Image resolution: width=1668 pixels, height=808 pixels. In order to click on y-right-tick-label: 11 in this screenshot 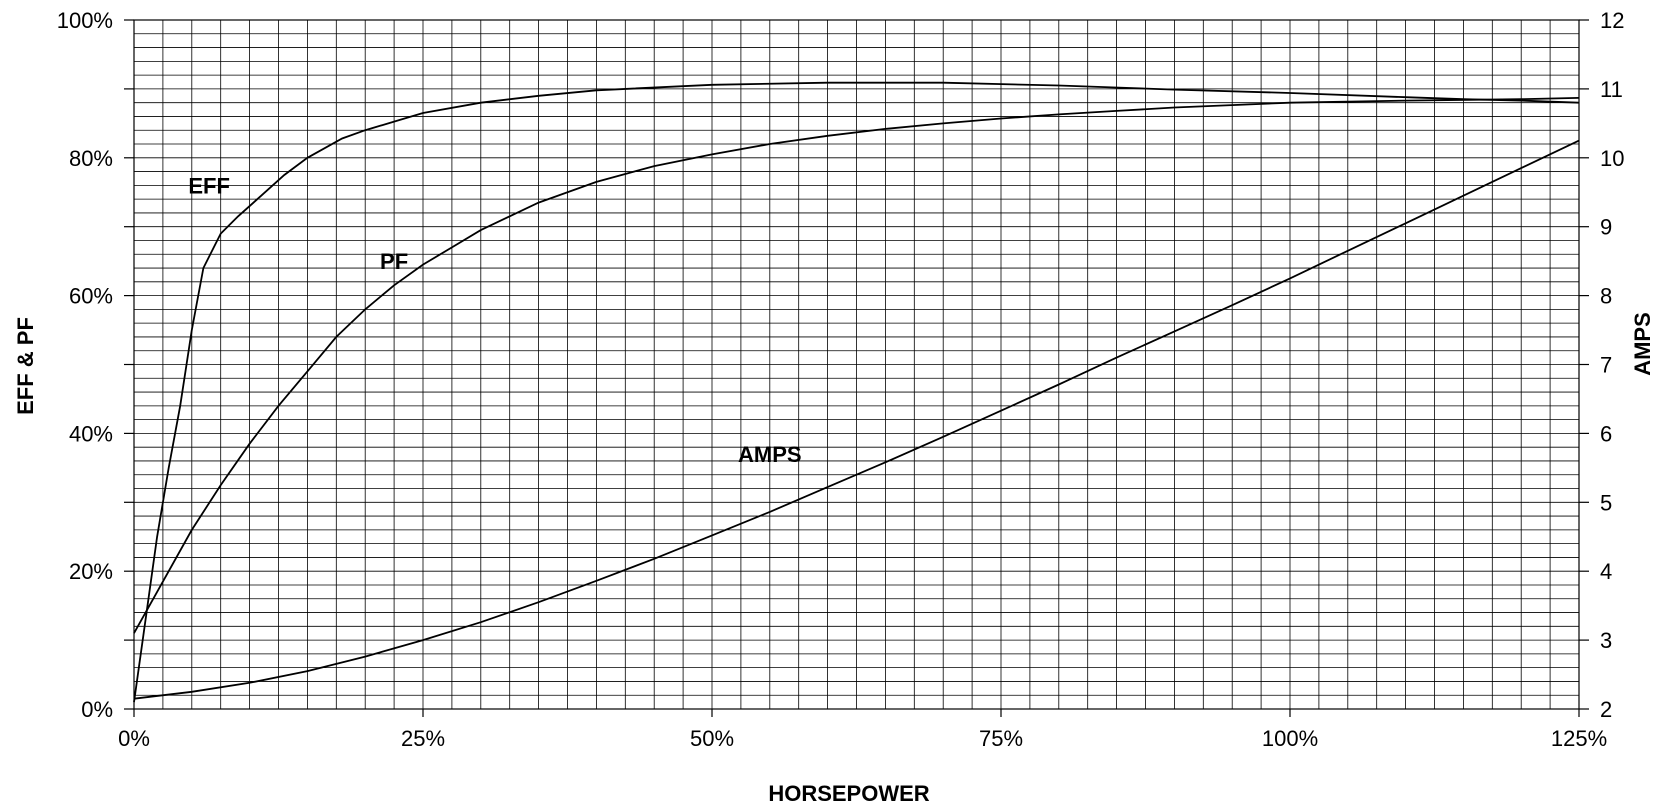, I will do `click(1611, 89)`.